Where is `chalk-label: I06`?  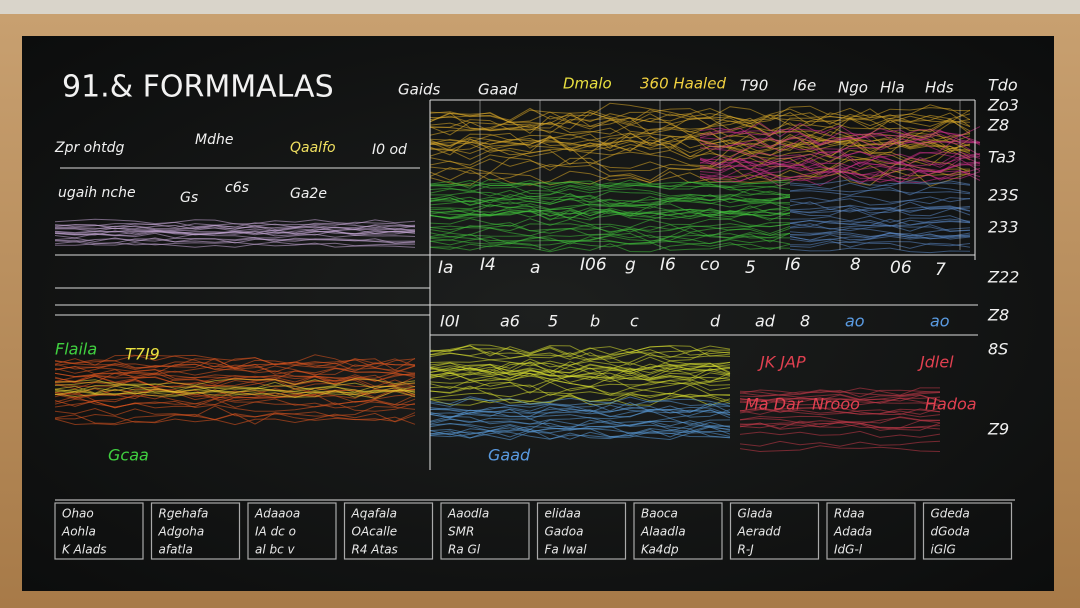 chalk-label: I06 is located at coordinates (593, 265).